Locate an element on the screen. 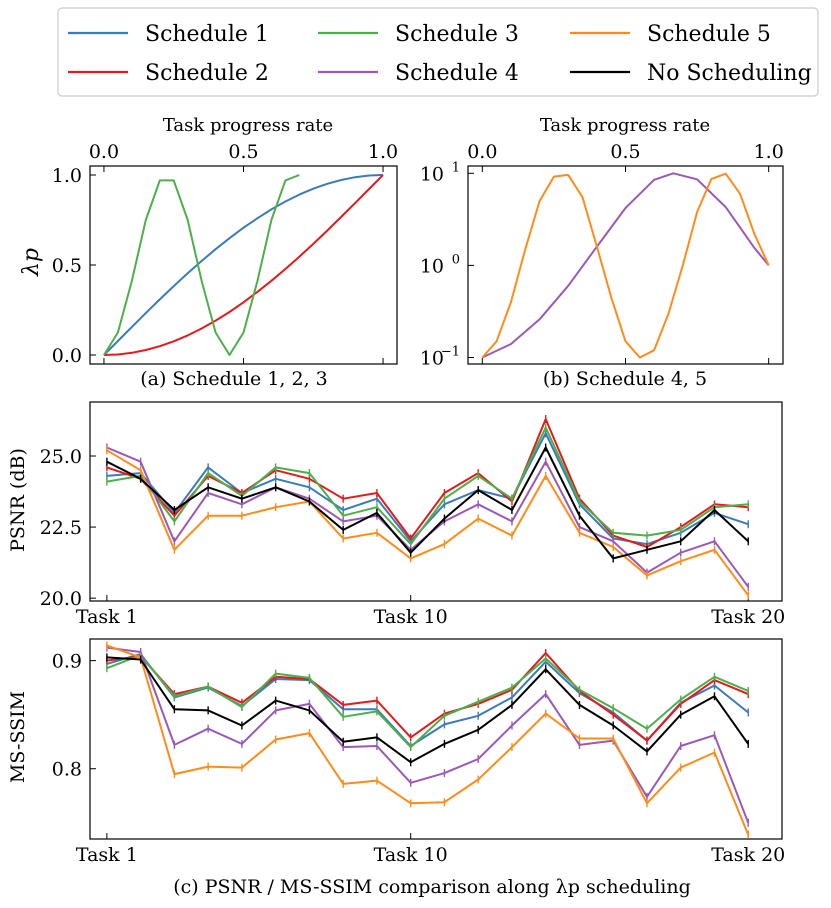 The image size is (831, 908). panel-c1-xtick-label: Task 10 is located at coordinates (411, 617).